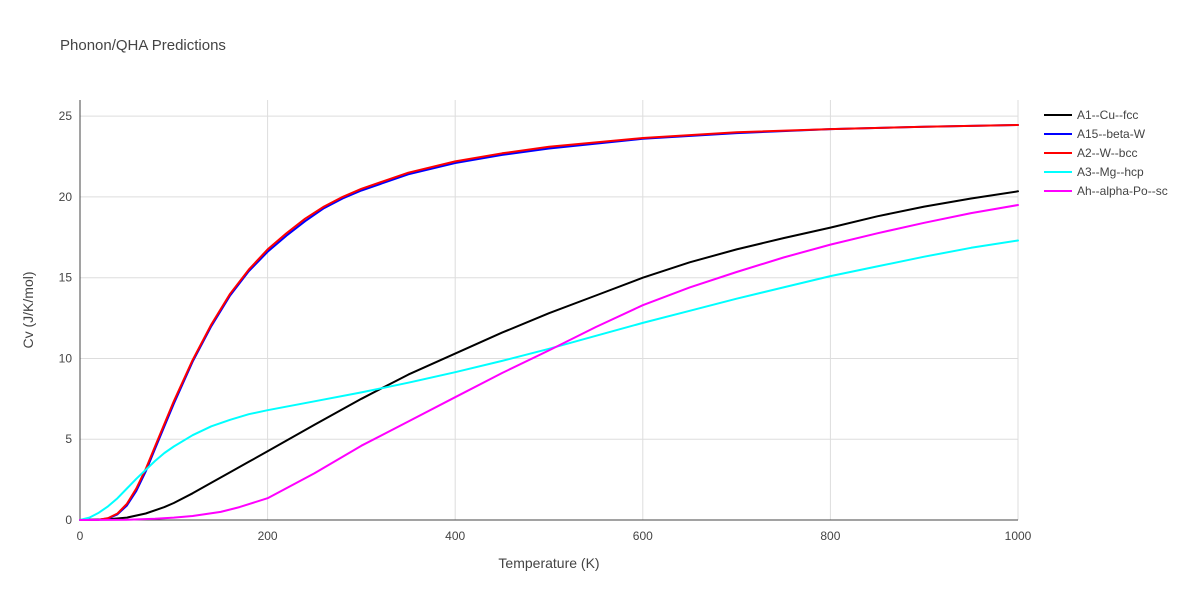 Image resolution: width=1200 pixels, height=600 pixels. Describe the element at coordinates (268, 536) in the screenshot. I see `x-tick-label: 200` at that location.